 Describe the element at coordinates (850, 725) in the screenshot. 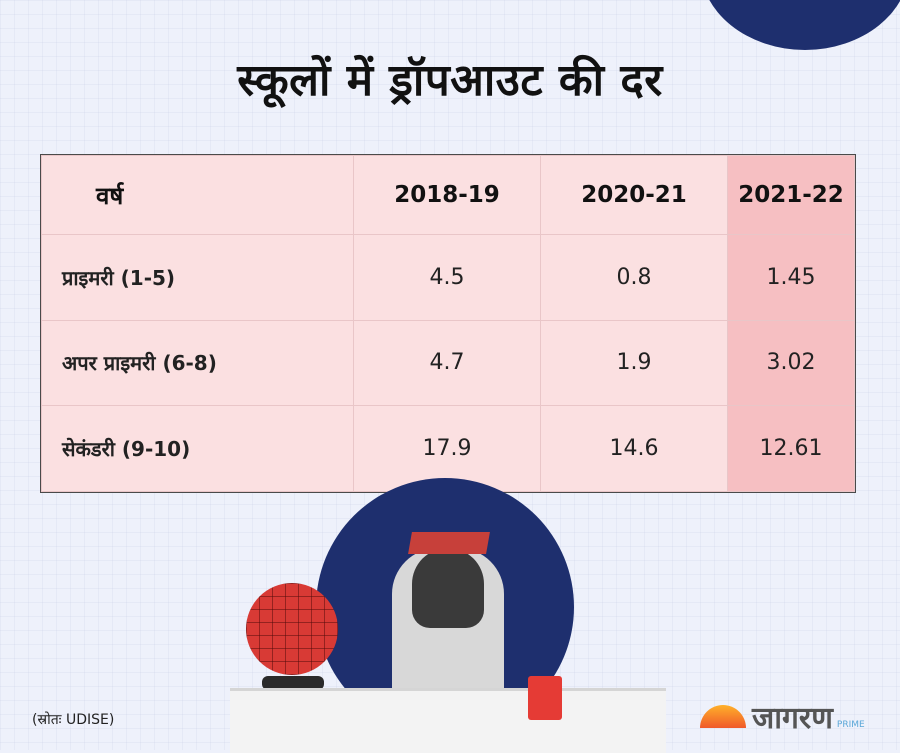

I see `brand-sub: PRIME` at that location.